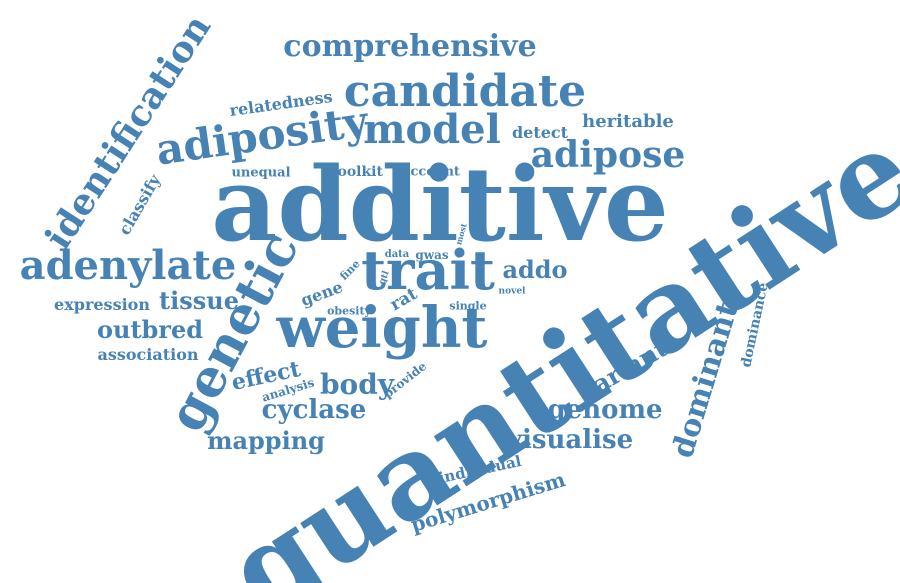 The image size is (900, 583). I want to click on word-adenylate: adenylate, so click(128, 265).